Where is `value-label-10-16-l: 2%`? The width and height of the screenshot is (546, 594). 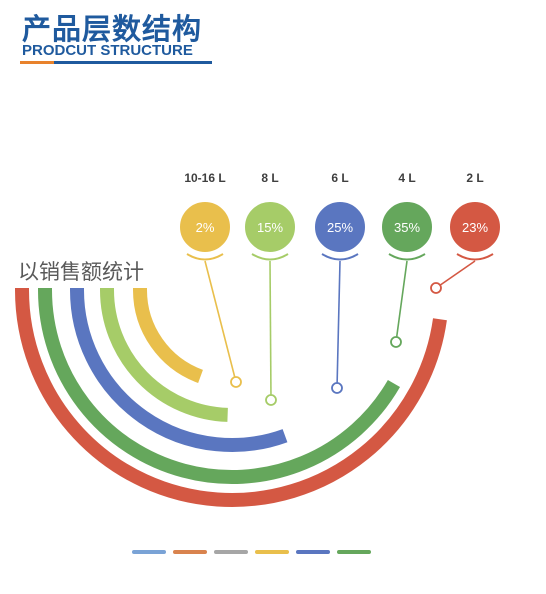
value-label-10-16-l: 2% is located at coordinates (205, 227).